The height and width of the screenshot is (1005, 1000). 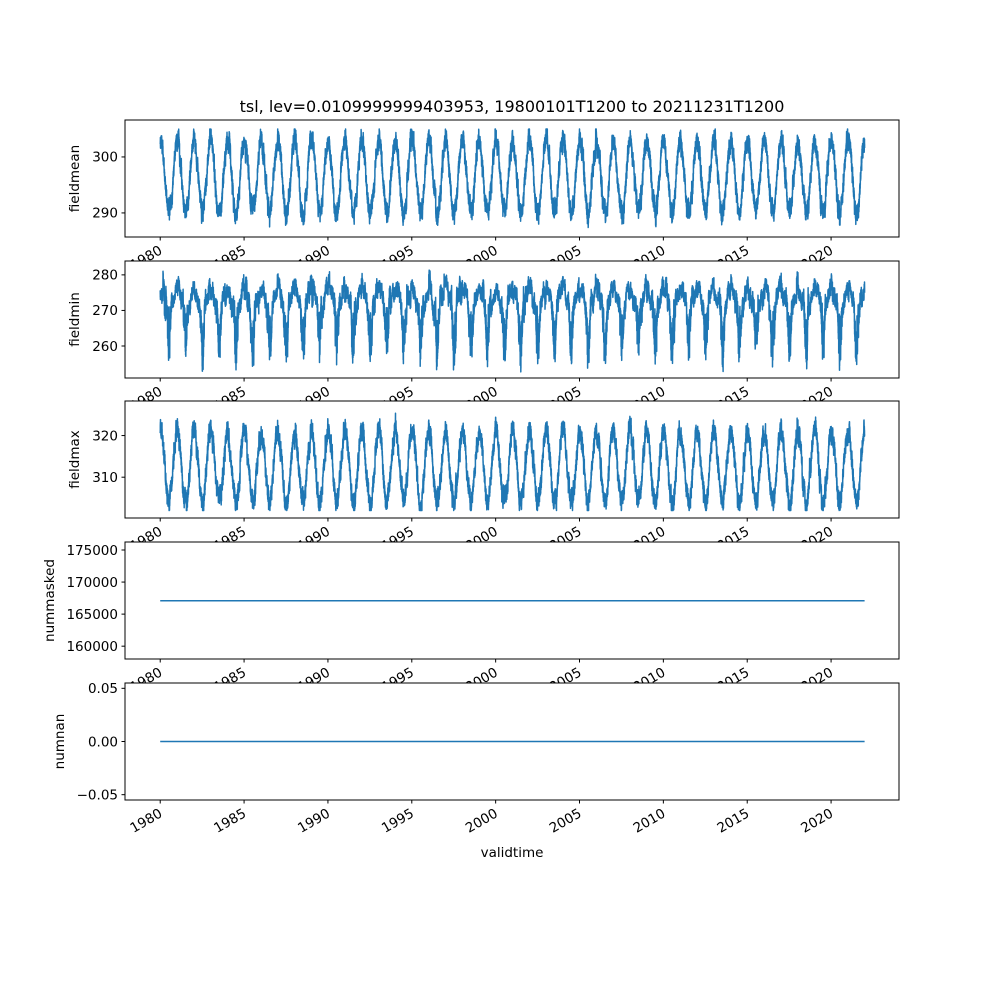 I want to click on y-tick-label: 0.05, so click(x=103, y=689).